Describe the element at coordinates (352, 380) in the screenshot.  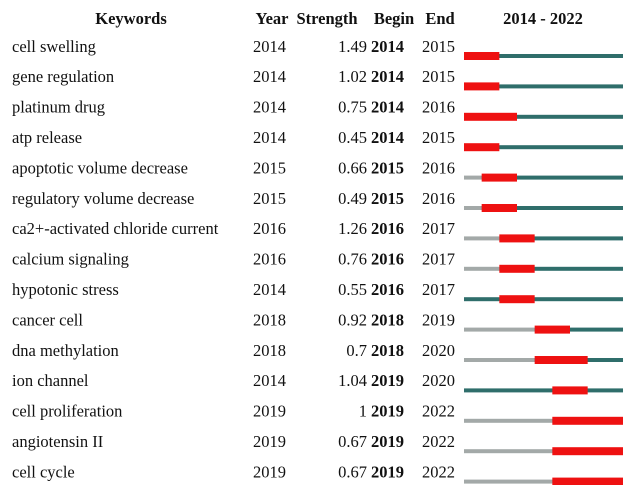
I see `strength: 1.04` at that location.